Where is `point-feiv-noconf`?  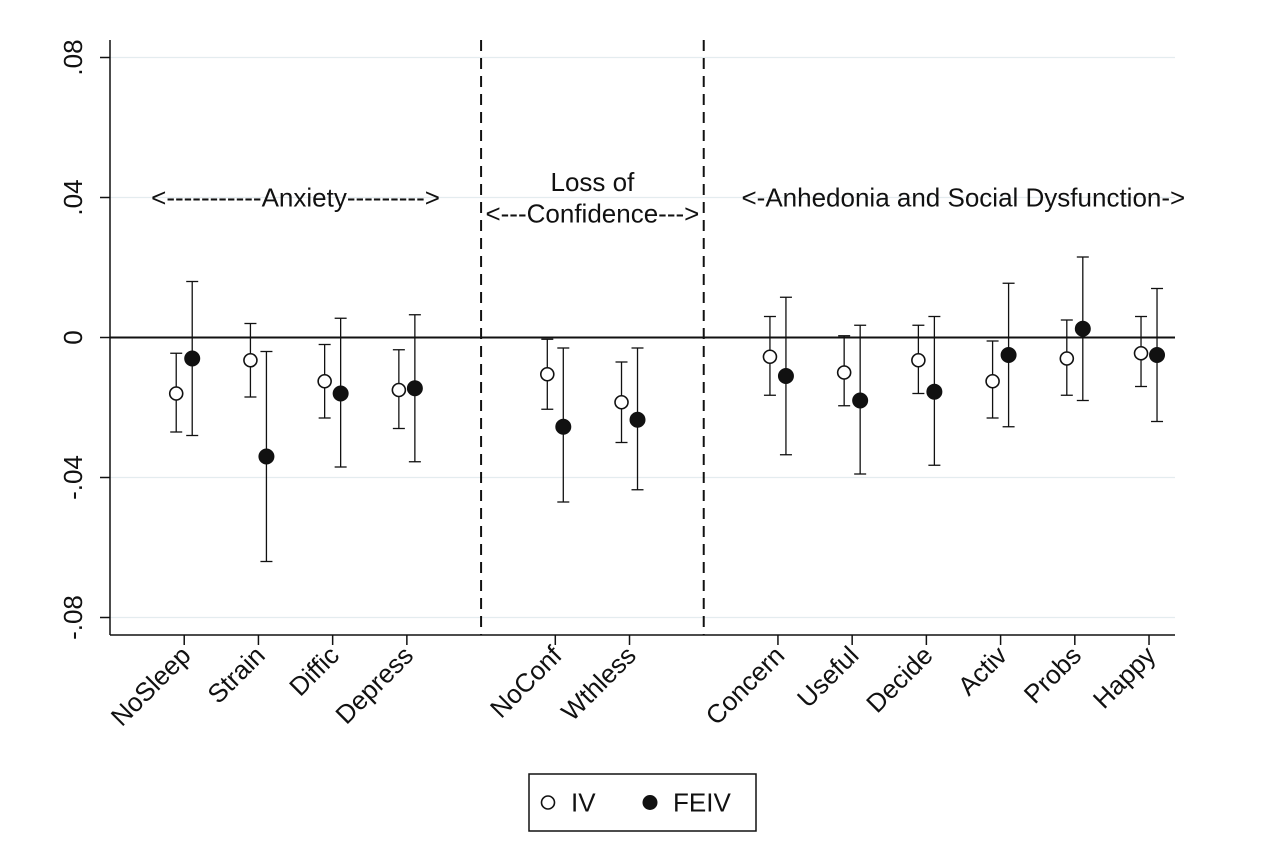
point-feiv-noconf is located at coordinates (563, 426).